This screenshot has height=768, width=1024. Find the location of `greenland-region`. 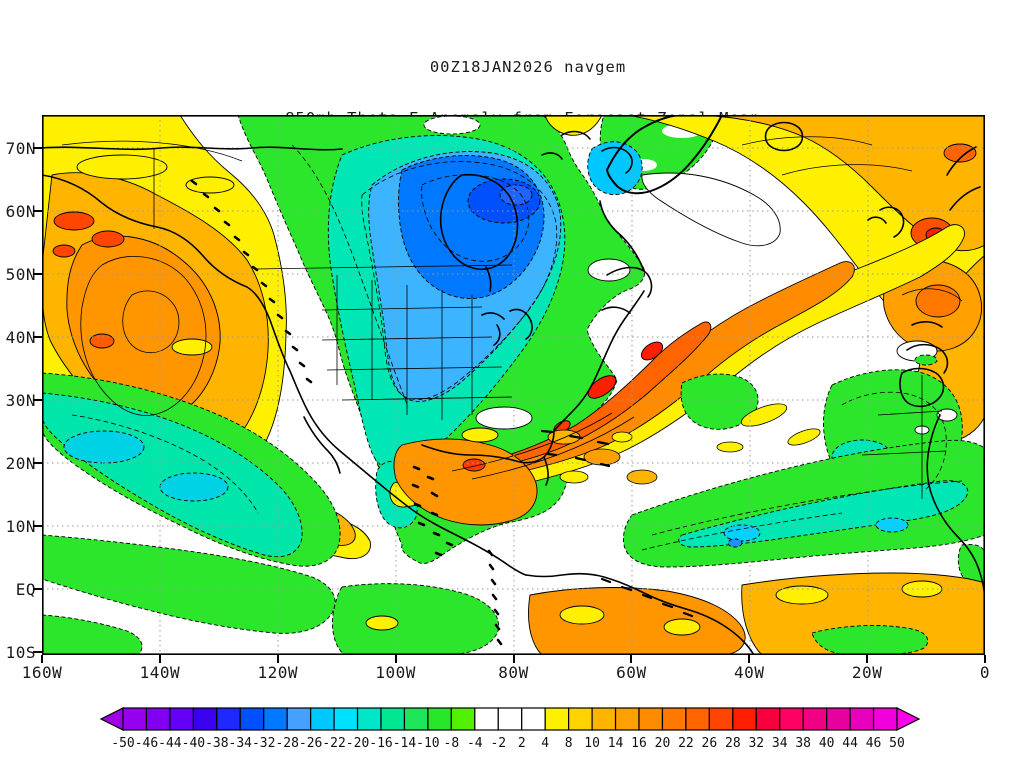

greenland-region is located at coordinates (573, 198).